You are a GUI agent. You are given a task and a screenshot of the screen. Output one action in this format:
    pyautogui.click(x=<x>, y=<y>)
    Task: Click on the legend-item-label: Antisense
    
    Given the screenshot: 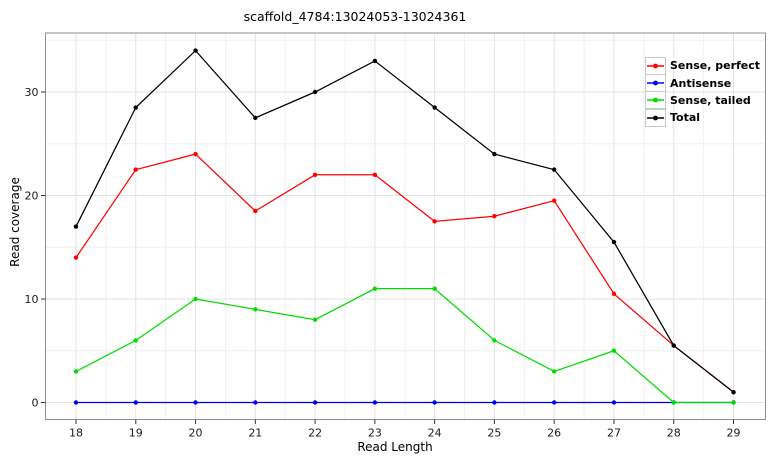 What is the action you would take?
    pyautogui.click(x=701, y=83)
    